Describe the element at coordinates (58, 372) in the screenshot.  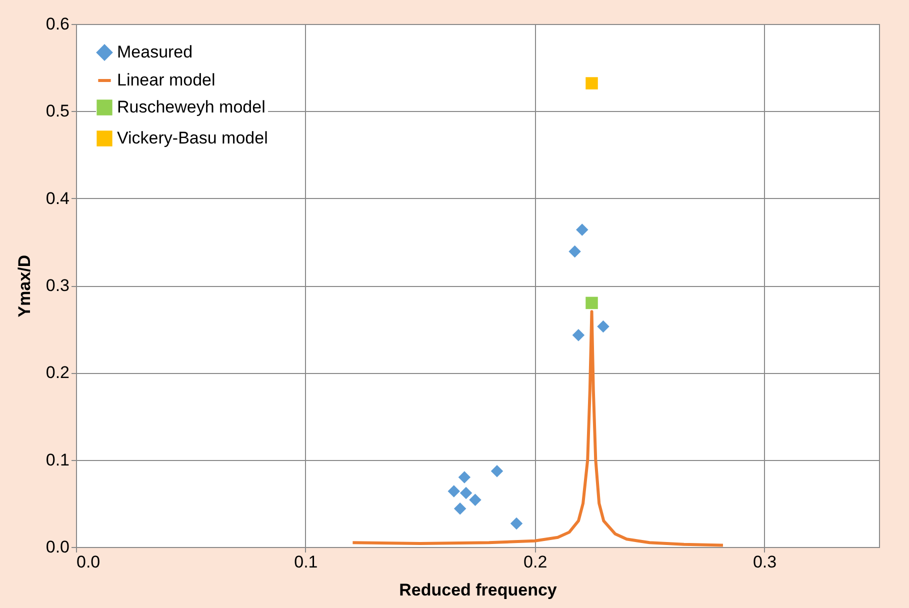
I see `y-tick-label: 0.2` at that location.